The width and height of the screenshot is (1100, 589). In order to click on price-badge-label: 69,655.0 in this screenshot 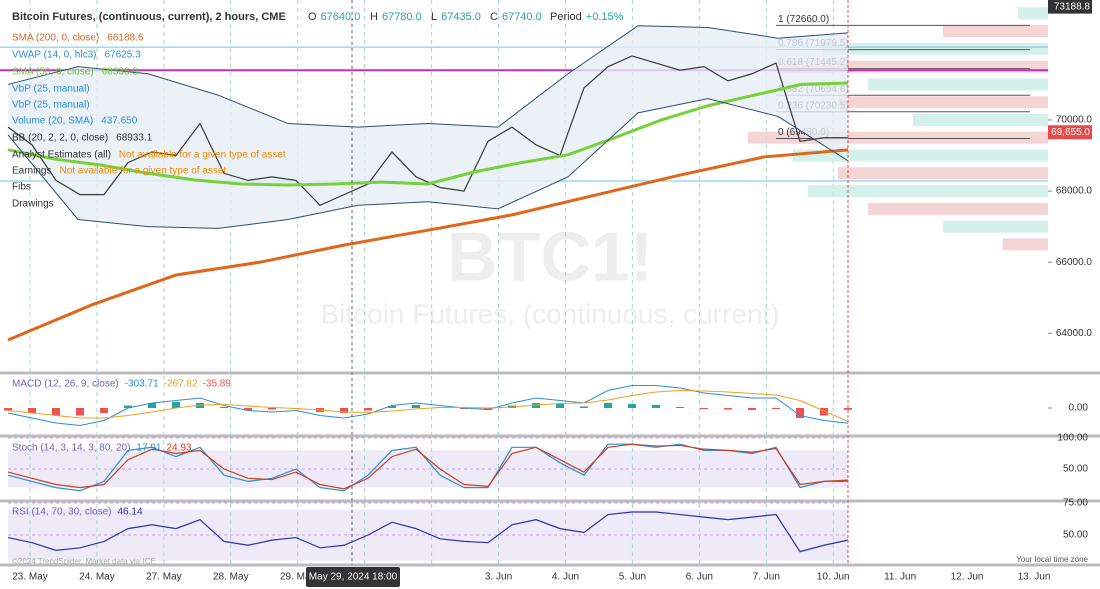, I will do `click(1070, 132)`.